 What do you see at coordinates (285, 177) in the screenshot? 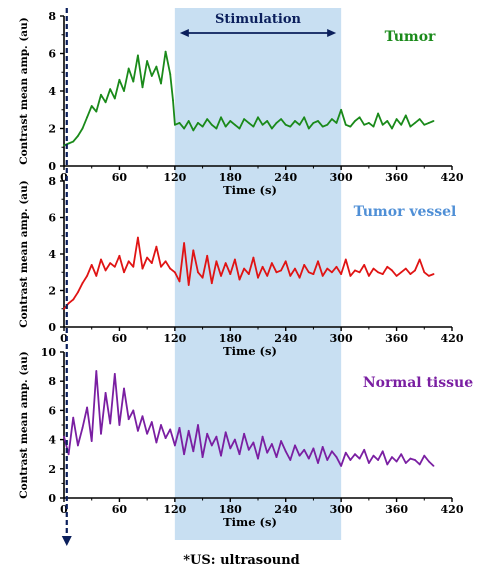
I see `x-tick-label: 240` at bounding box center [285, 177].